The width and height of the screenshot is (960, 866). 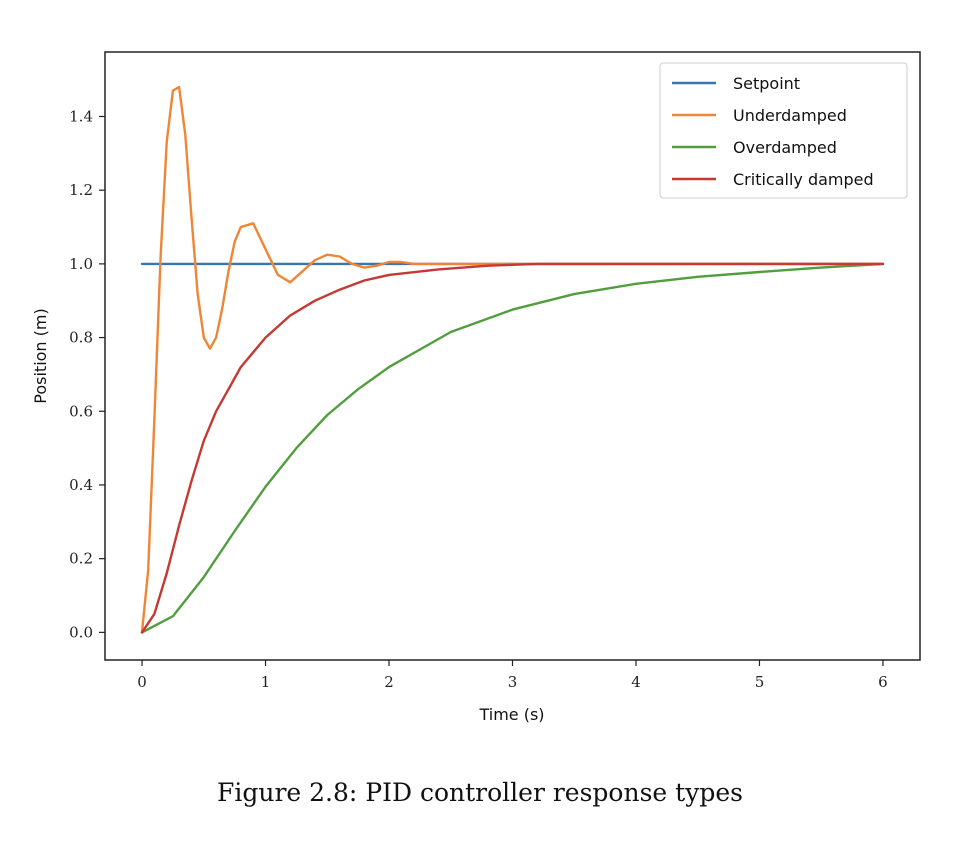 What do you see at coordinates (40, 355) in the screenshot?
I see `y-axis-label: Position (m)` at bounding box center [40, 355].